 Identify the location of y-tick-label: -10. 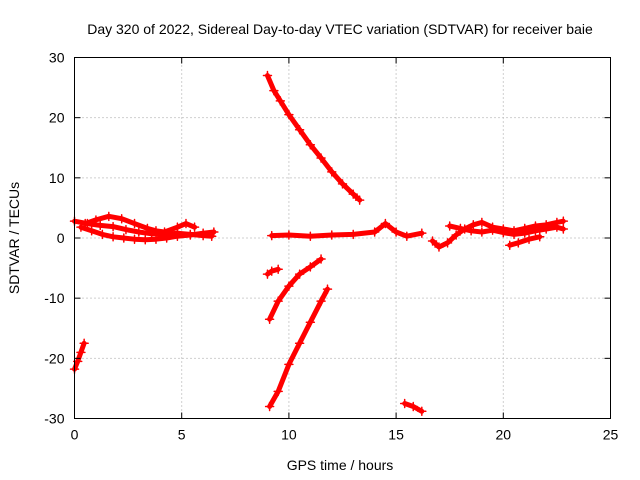
(54, 298).